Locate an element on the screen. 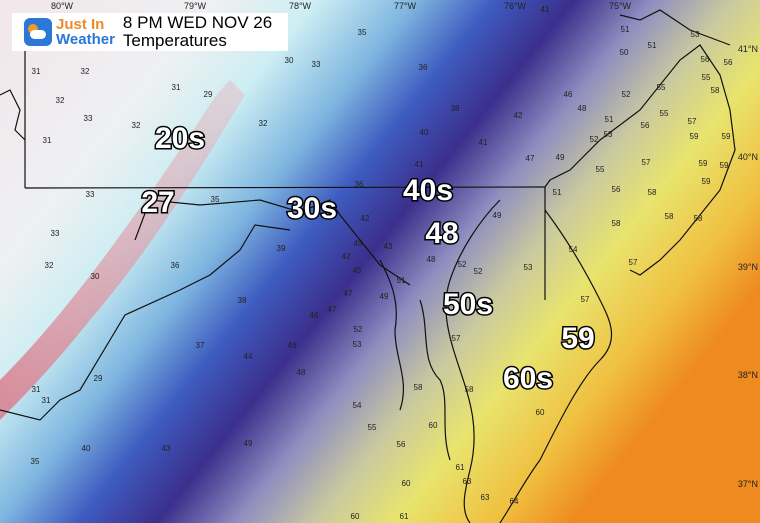 The width and height of the screenshot is (760, 523). brand-line-1: Just In is located at coordinates (80, 24).